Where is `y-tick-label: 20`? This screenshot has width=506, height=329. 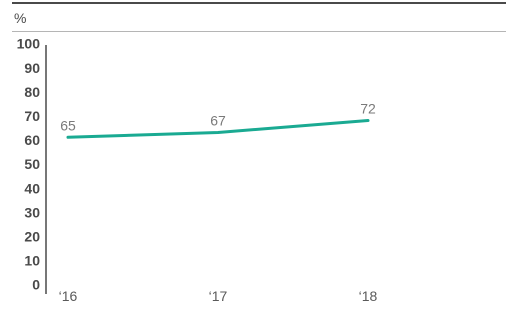 y-tick-label: 20 is located at coordinates (32, 237).